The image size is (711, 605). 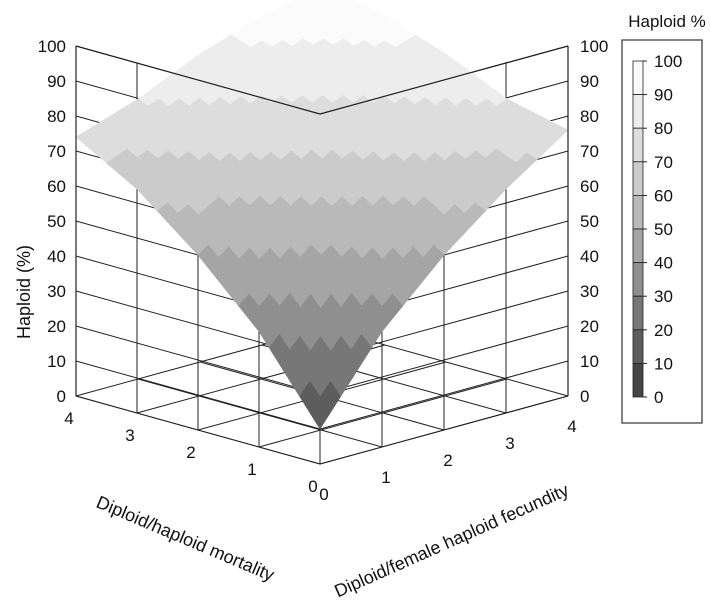 I want to click on z-tick-label-left: 80, so click(x=56, y=116).